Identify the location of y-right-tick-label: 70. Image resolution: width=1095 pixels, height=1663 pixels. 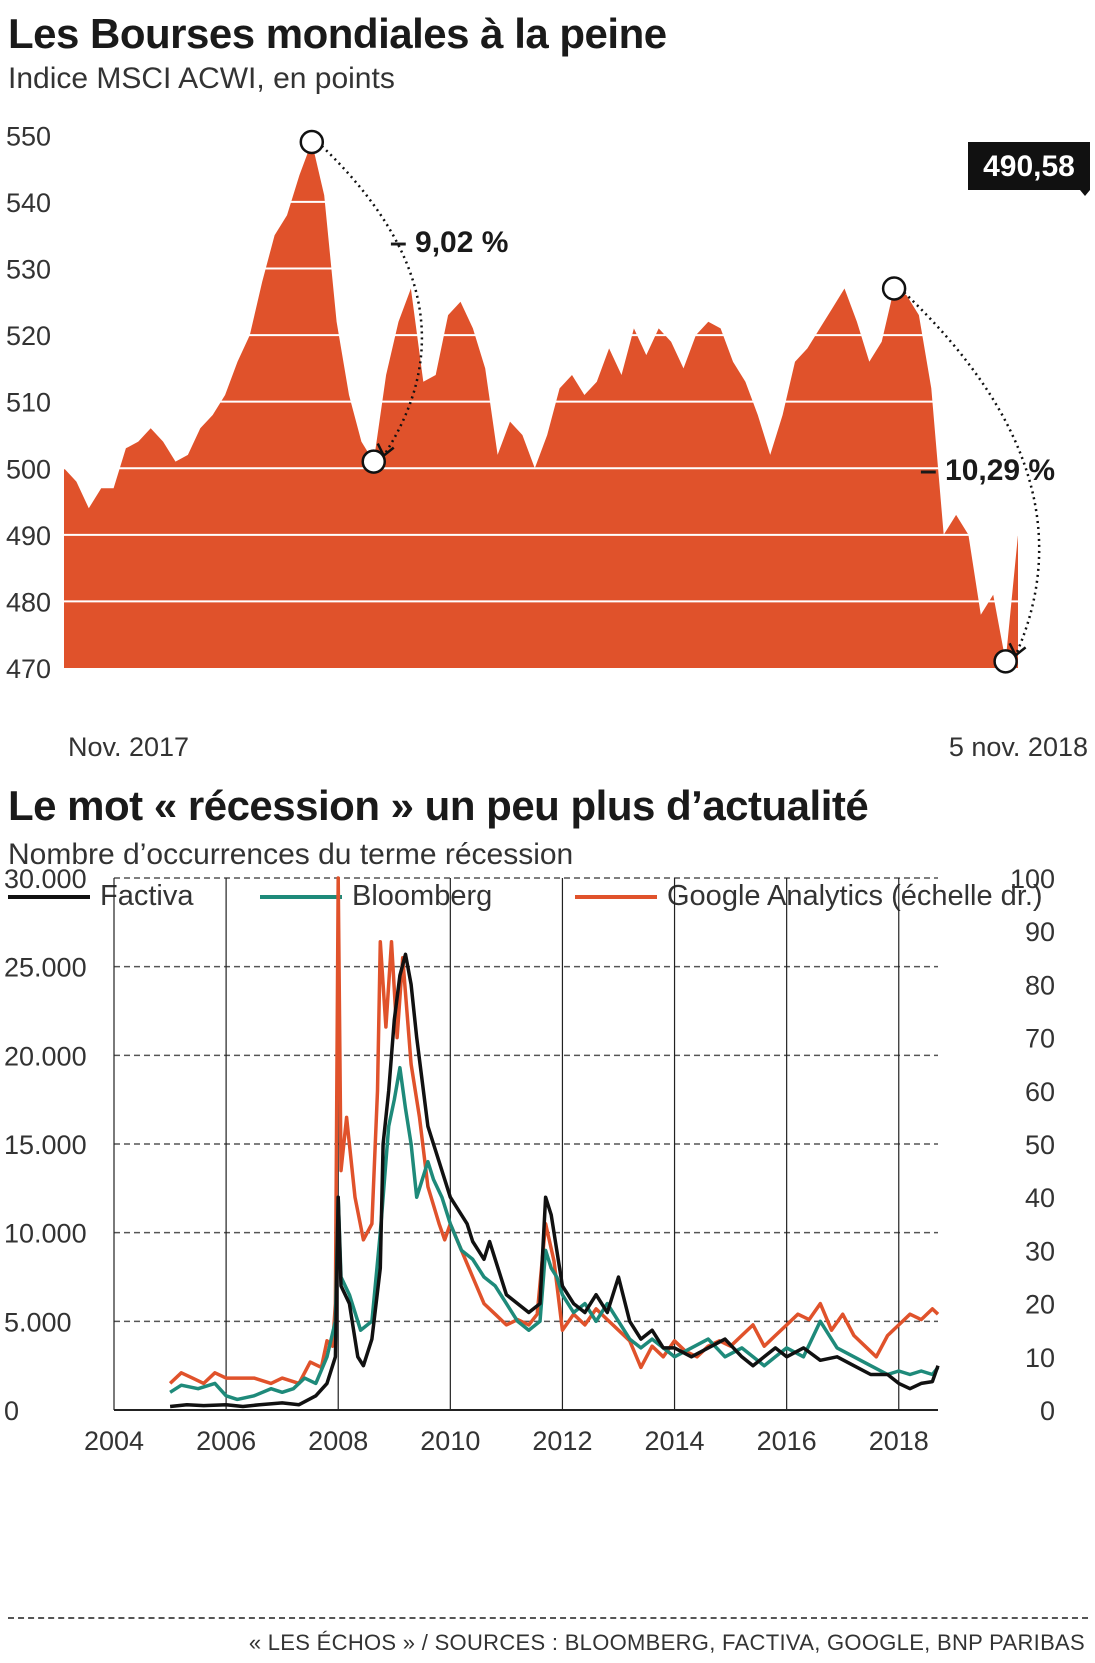
(1040, 1039).